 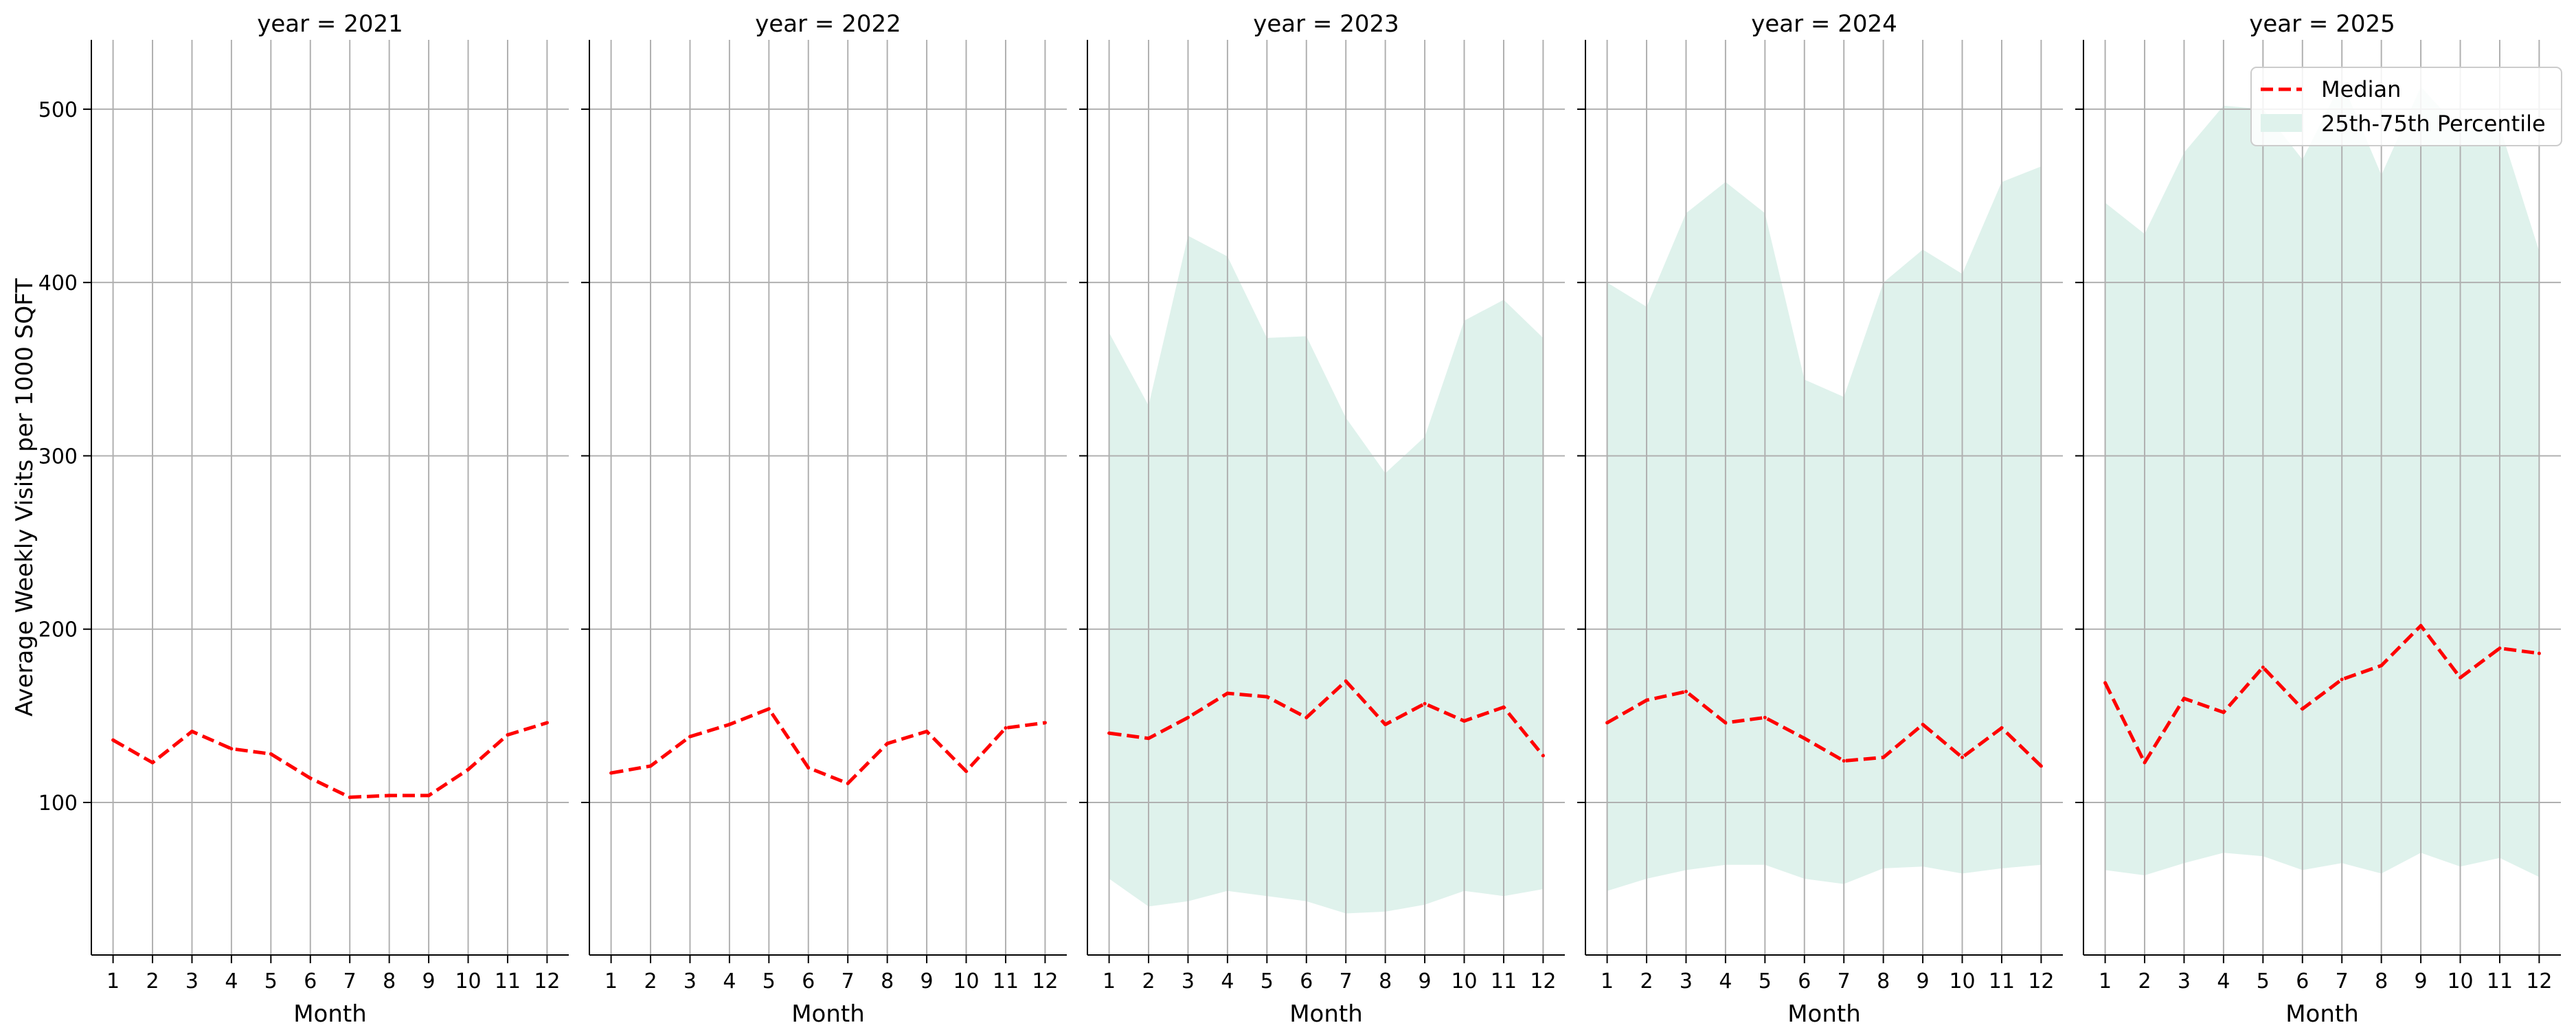 I want to click on legend-band-swatch, so click(x=2281, y=123).